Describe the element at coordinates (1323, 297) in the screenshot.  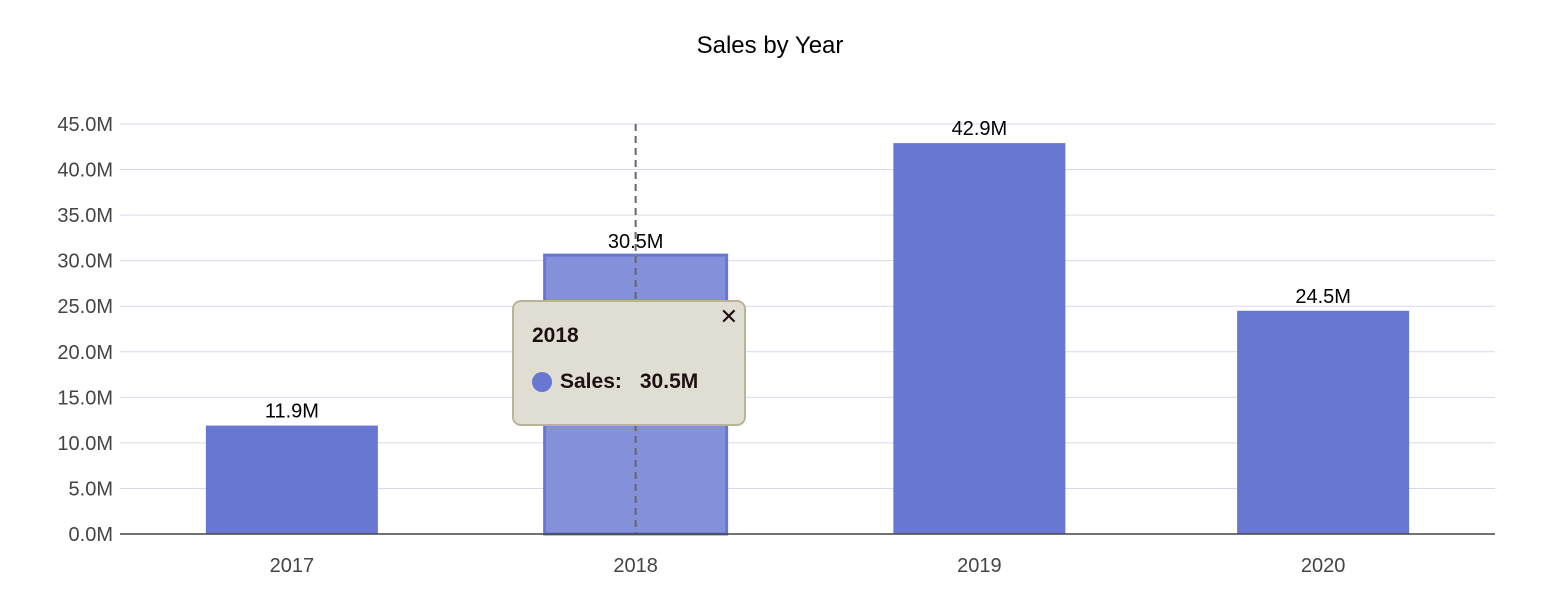
I see `data-label: 24.5M` at that location.